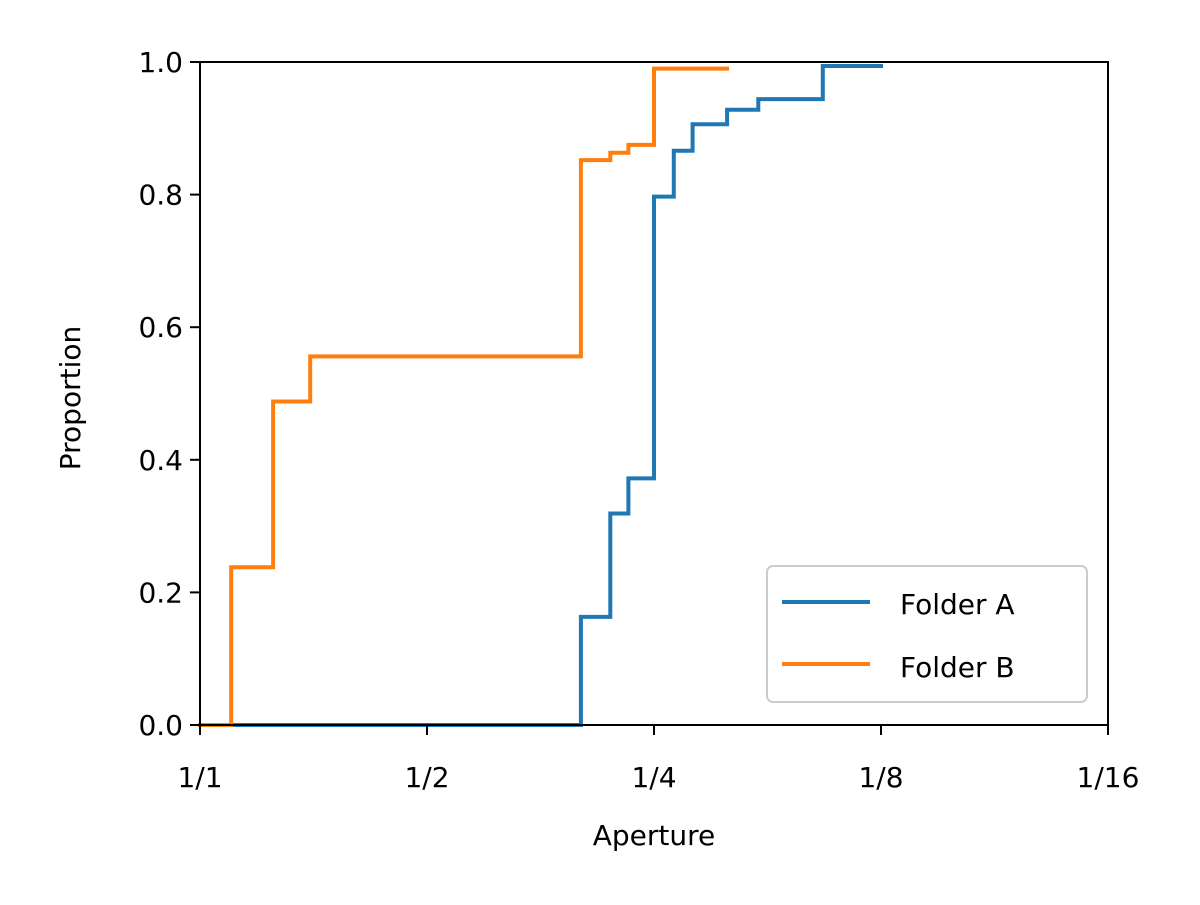  I want to click on x-tick-label: 1/8, so click(880, 777).